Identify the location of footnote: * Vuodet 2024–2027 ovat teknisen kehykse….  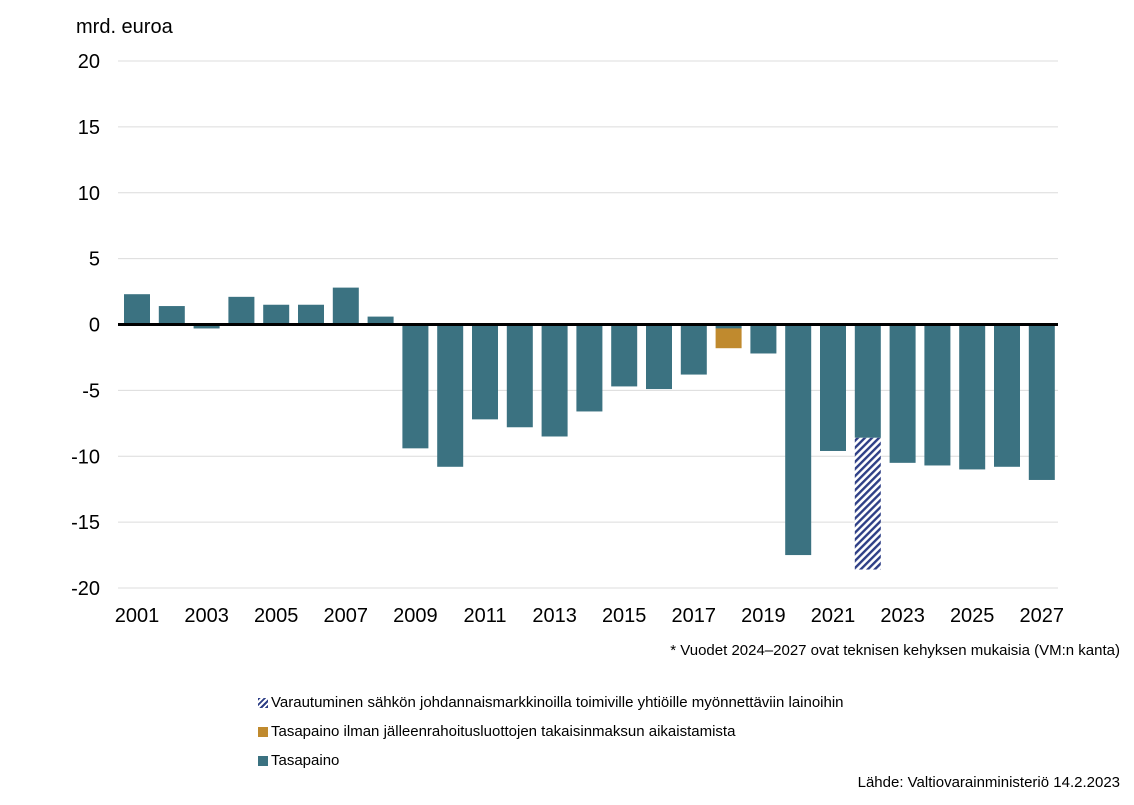
(895, 650).